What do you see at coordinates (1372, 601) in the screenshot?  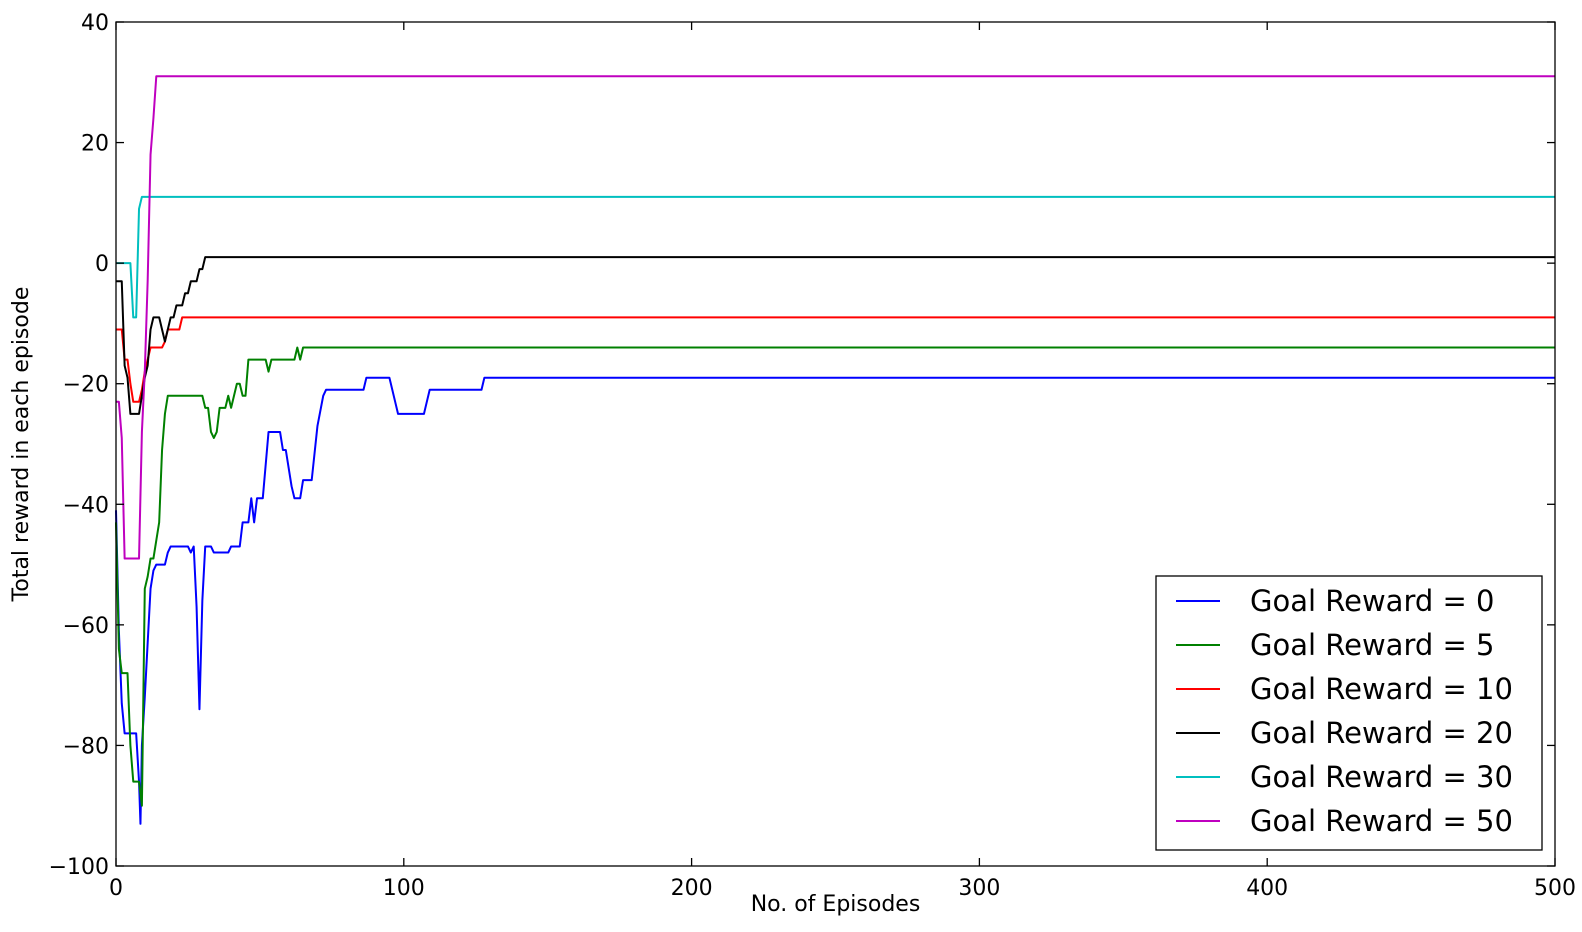 I see `legend-label-0: Goal Reward = 0` at bounding box center [1372, 601].